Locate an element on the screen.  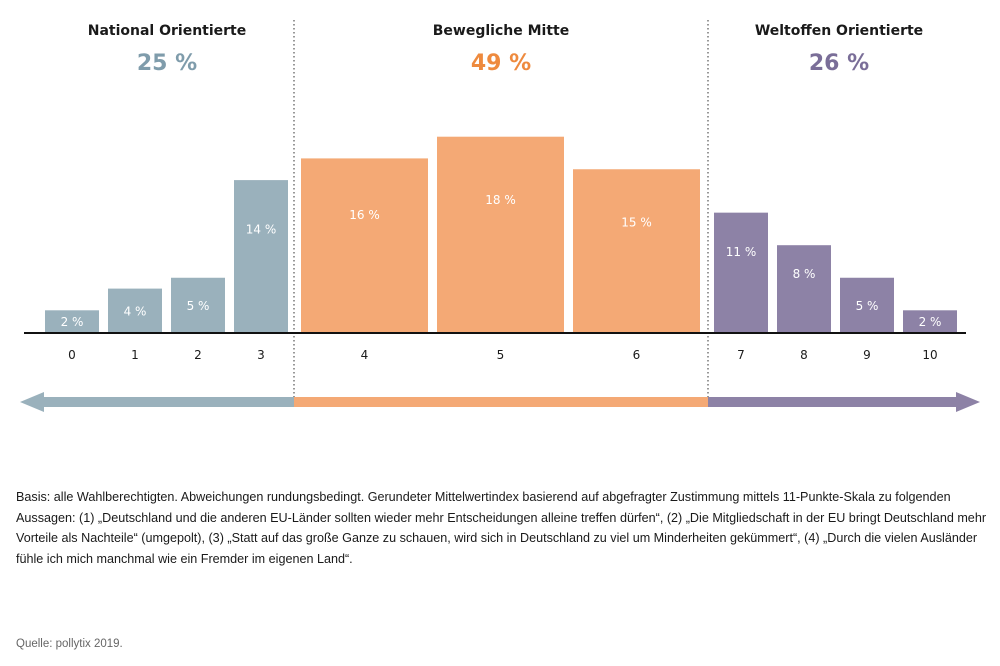
bar-value-label: 11 % is located at coordinates (741, 252).